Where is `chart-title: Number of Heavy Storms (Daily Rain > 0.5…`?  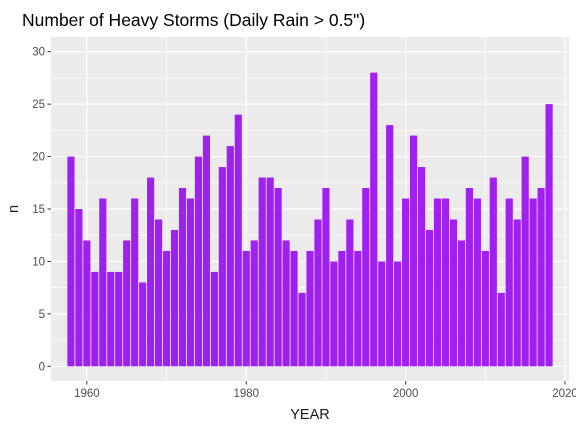
chart-title: Number of Heavy Storms (Daily Rain > 0.5… is located at coordinates (193, 20).